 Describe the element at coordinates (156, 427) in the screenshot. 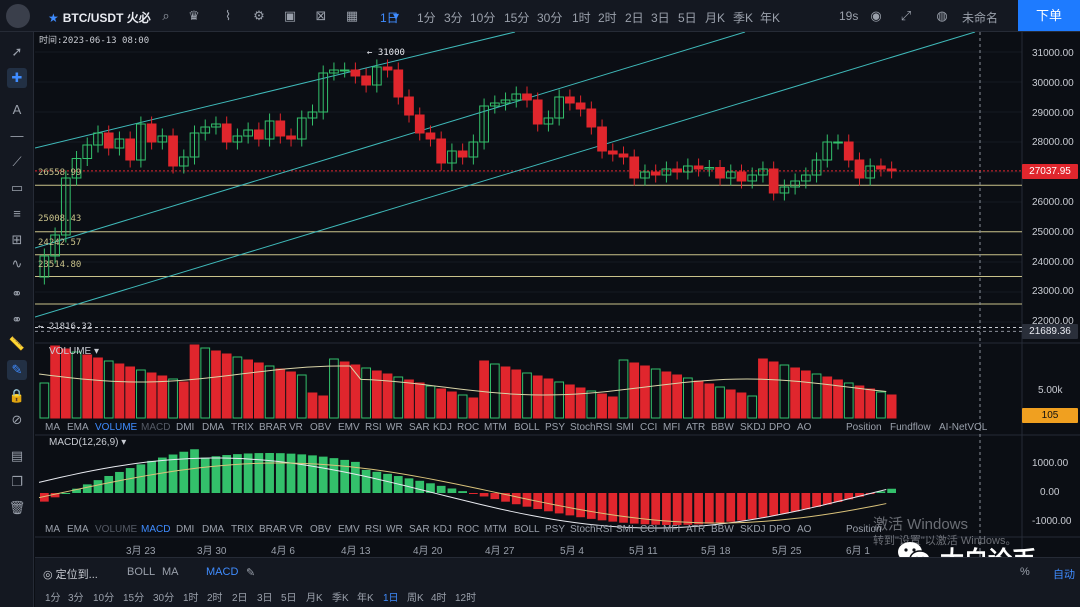

I see `indicator-tab-macd: MACD` at that location.